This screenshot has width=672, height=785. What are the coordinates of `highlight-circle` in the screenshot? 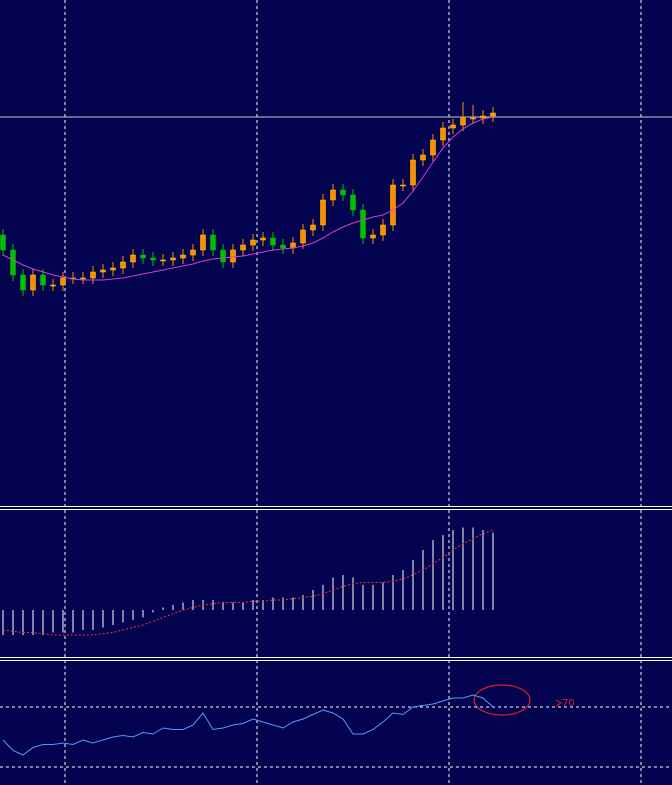 It's located at (502, 700).